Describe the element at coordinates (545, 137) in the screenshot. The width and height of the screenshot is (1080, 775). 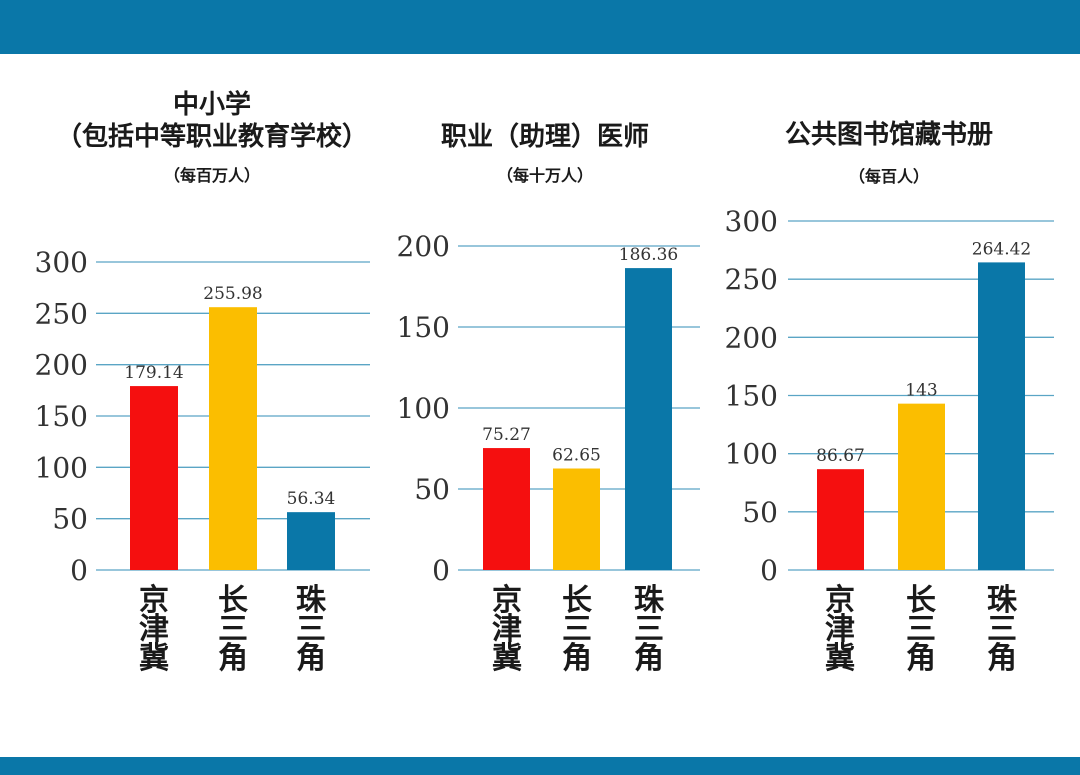
I see `chart-title-line: 职业（助理）医师` at that location.